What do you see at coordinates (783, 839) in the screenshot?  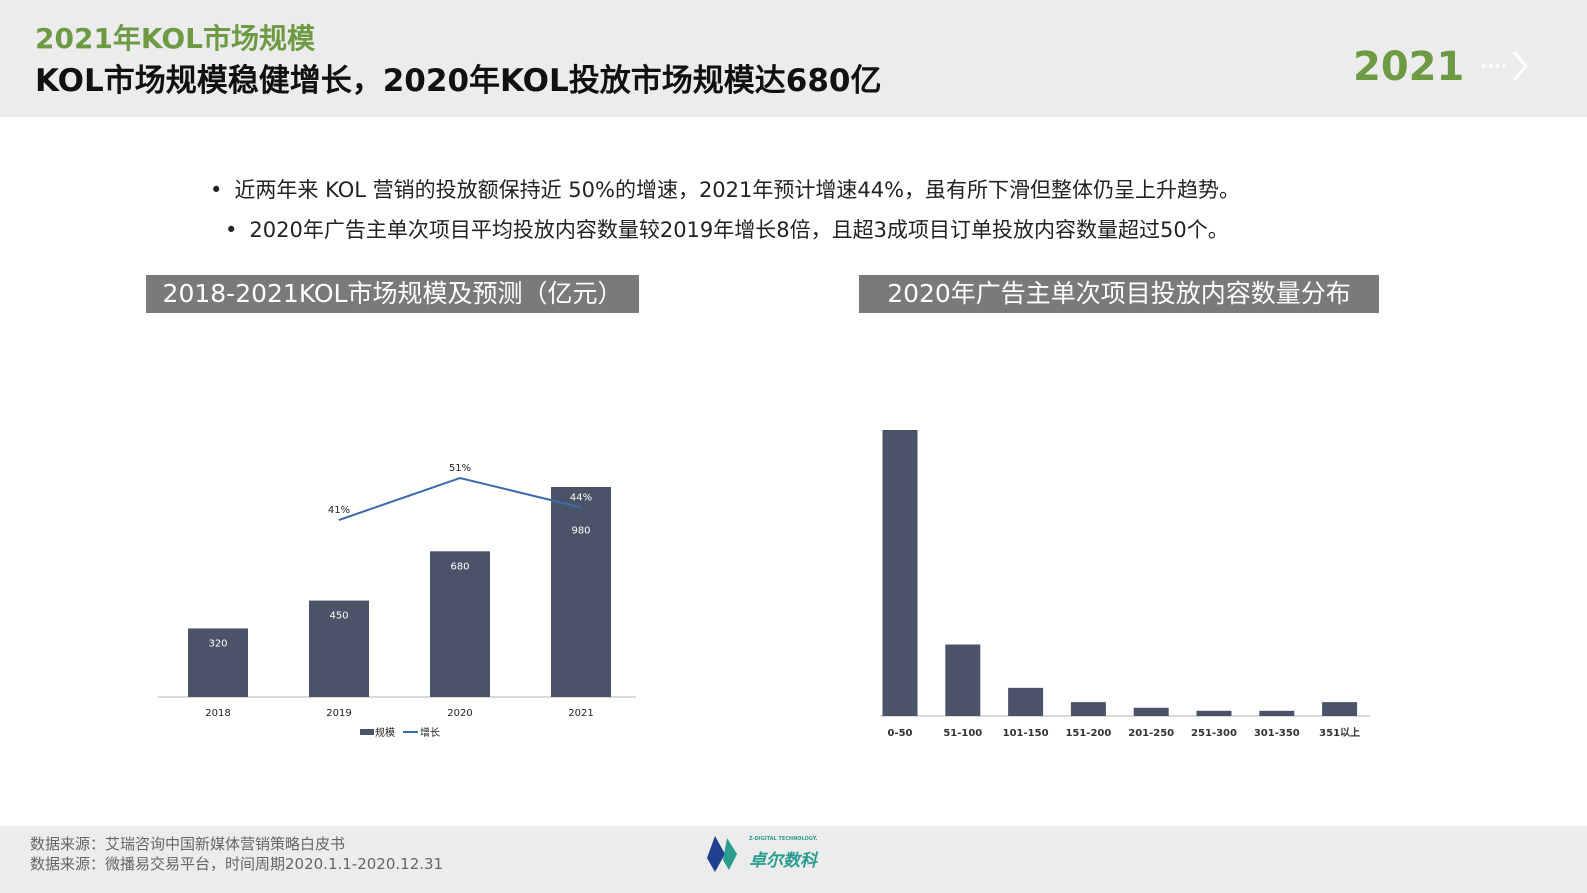 I see `logo-subtext: Z-DIGITAL TECHNOLOGY.` at bounding box center [783, 839].